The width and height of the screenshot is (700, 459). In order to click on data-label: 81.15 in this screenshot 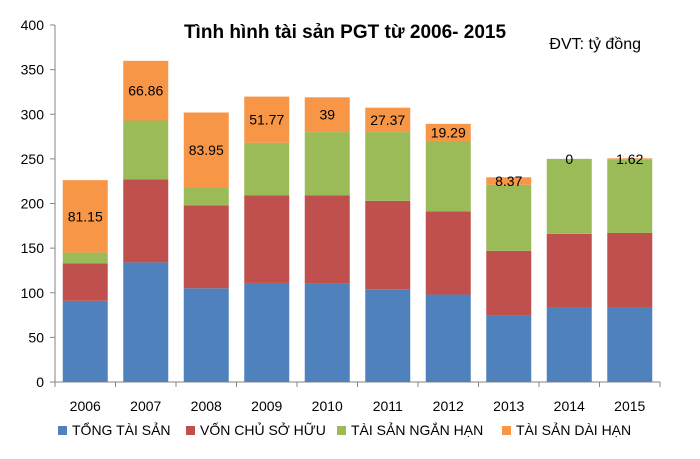, I will do `click(85, 216)`.